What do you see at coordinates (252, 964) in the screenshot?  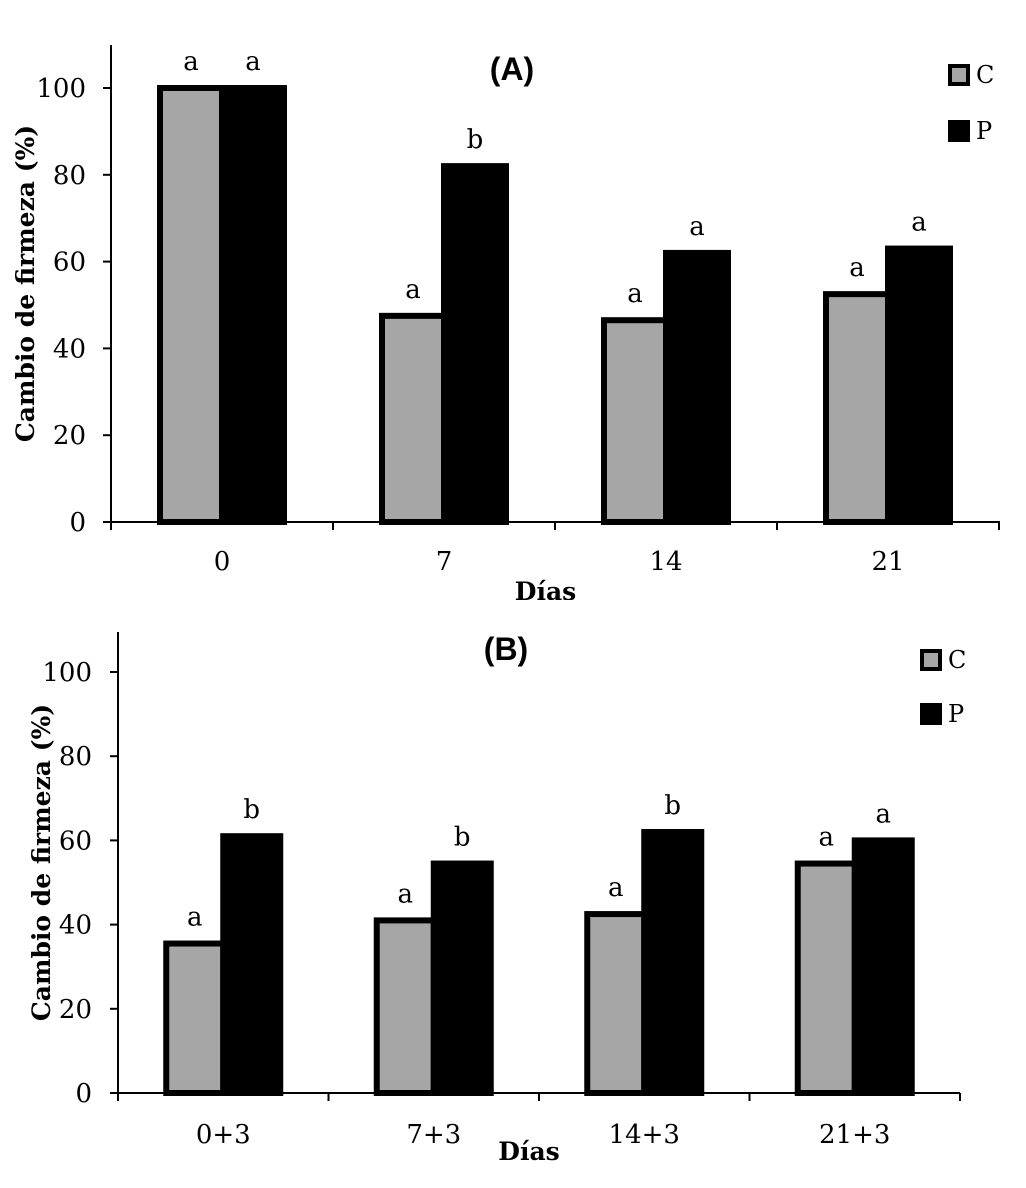 I see `bar-p-0+3` at bounding box center [252, 964].